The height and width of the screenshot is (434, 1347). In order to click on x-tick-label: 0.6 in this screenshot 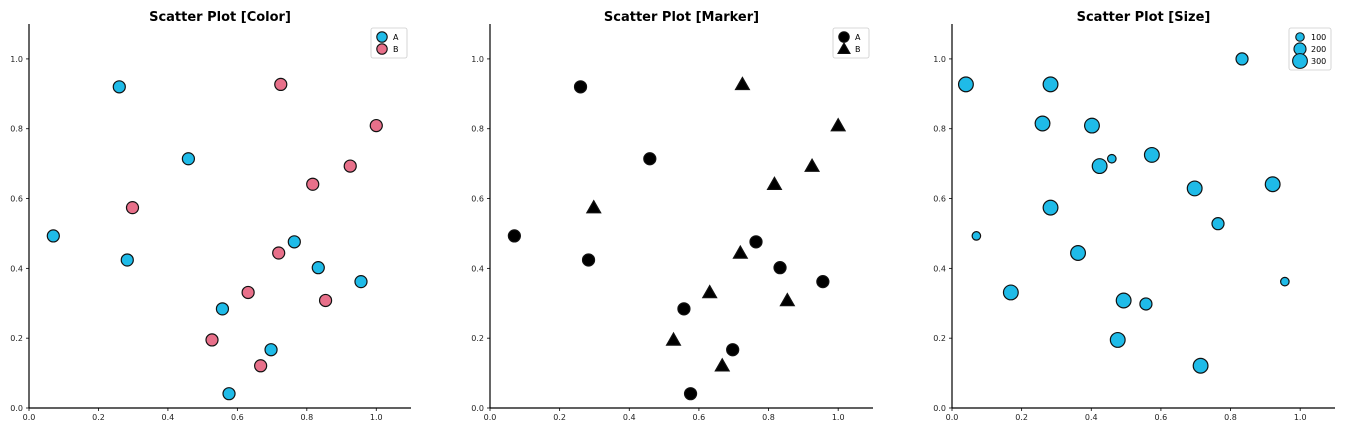, I will do `click(699, 417)`.